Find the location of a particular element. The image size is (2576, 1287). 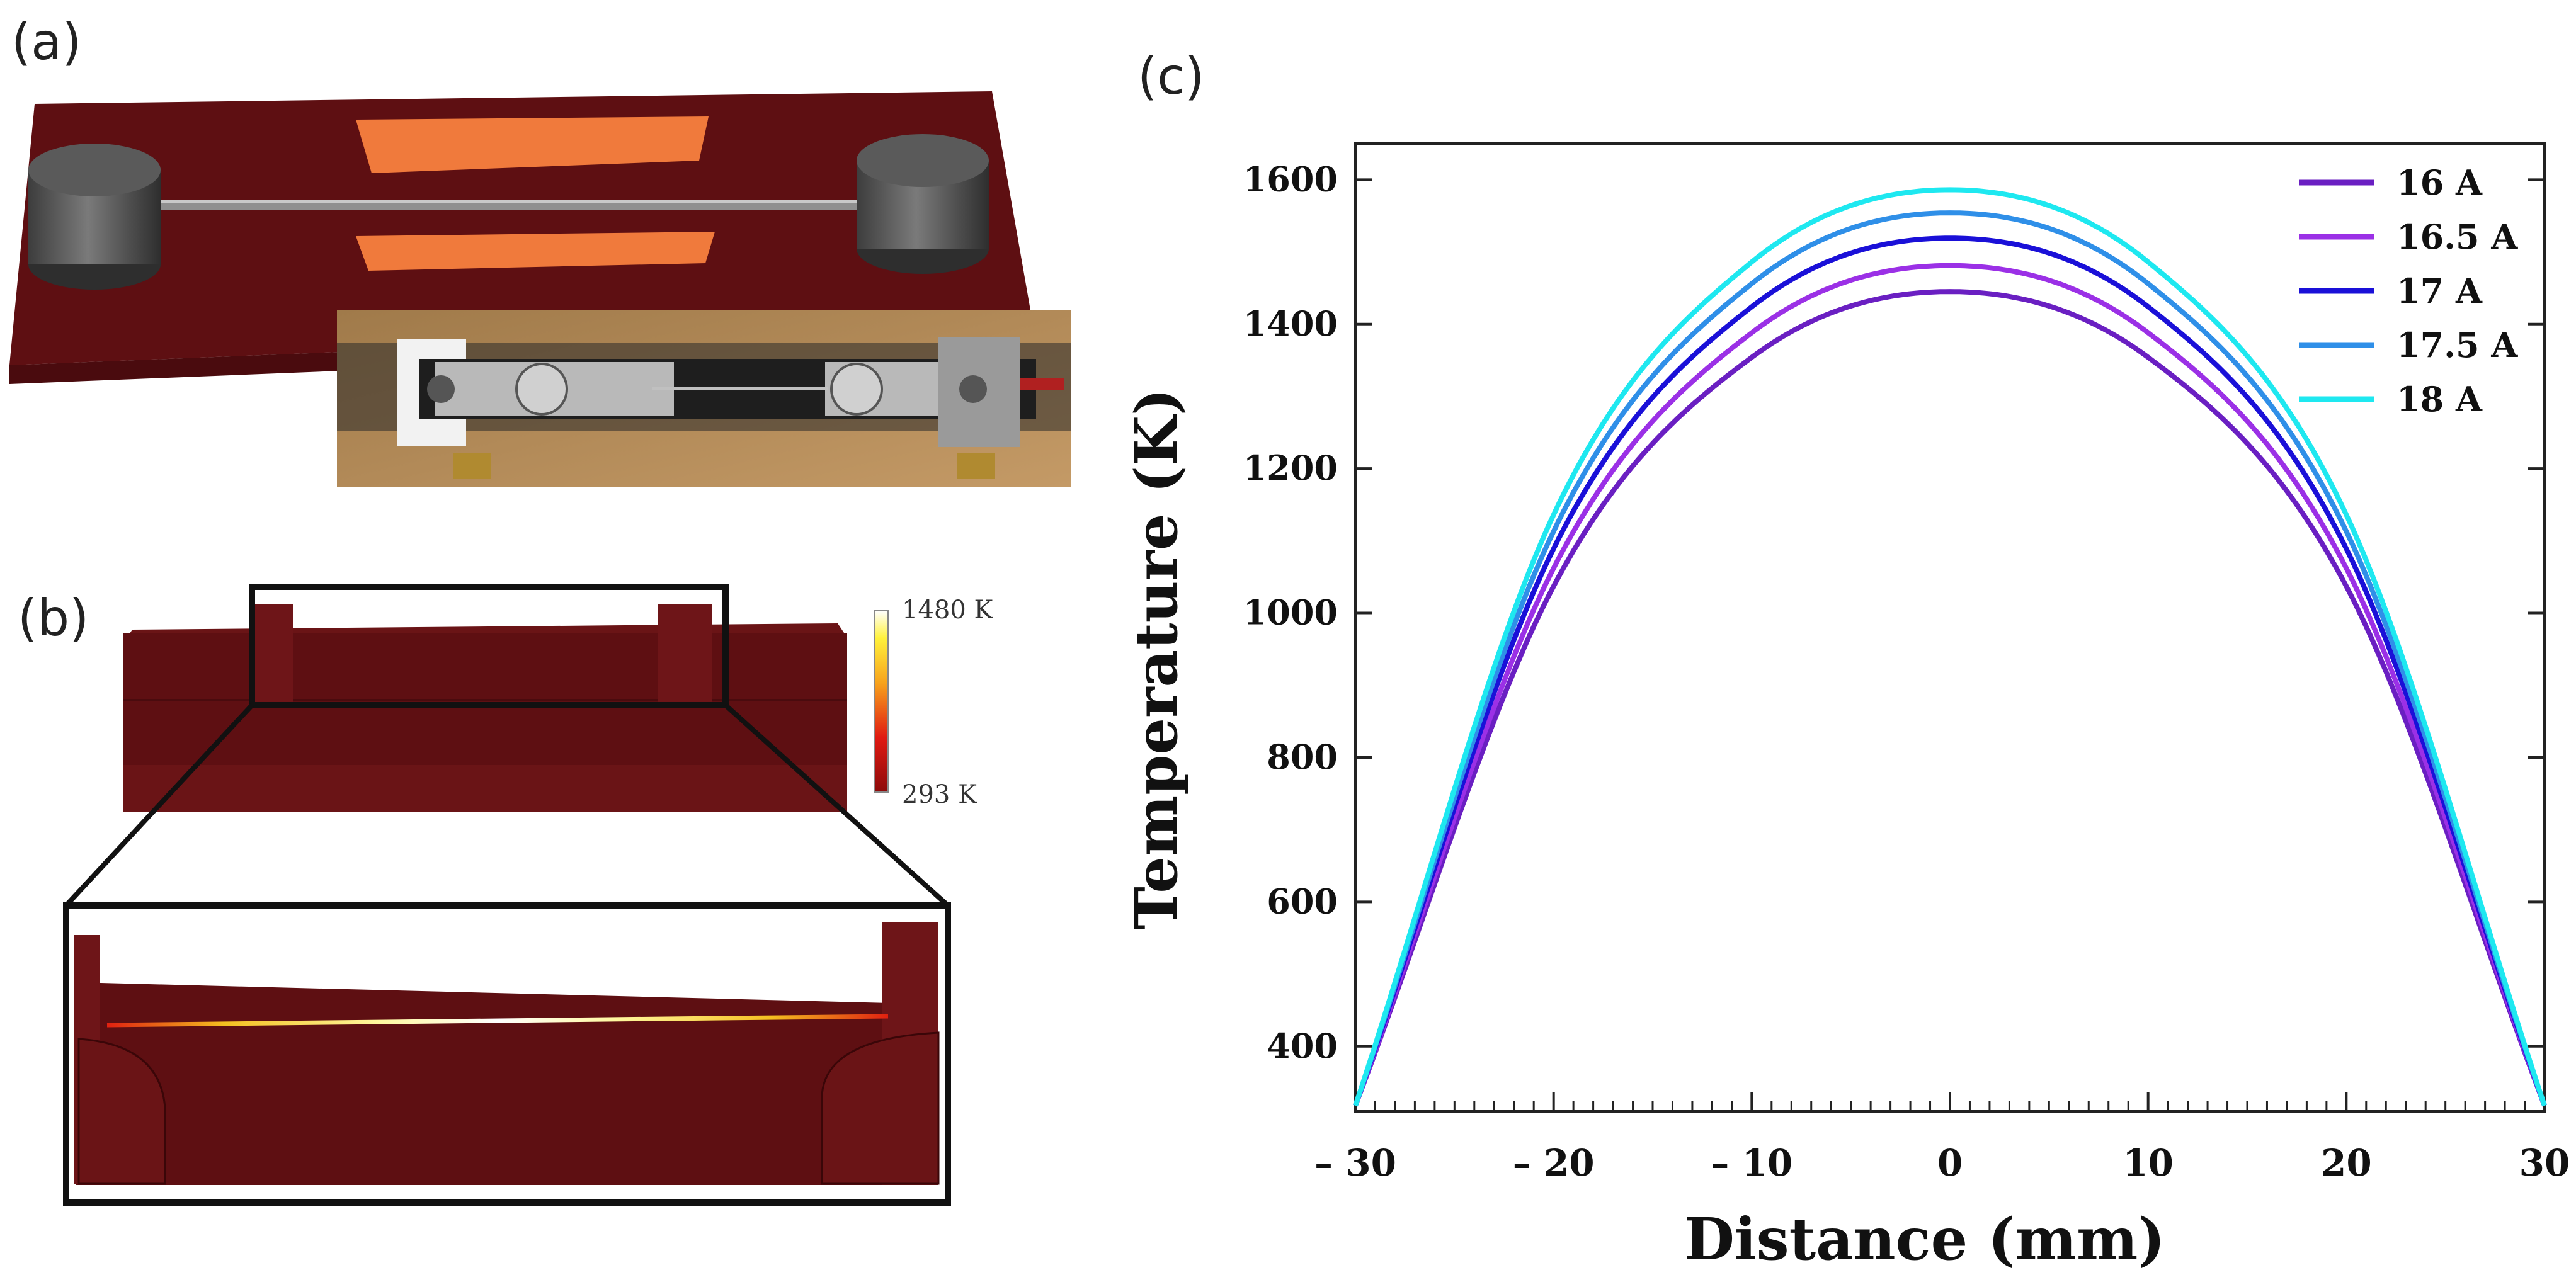

x-tick-label: 10 is located at coordinates (2148, 1163).